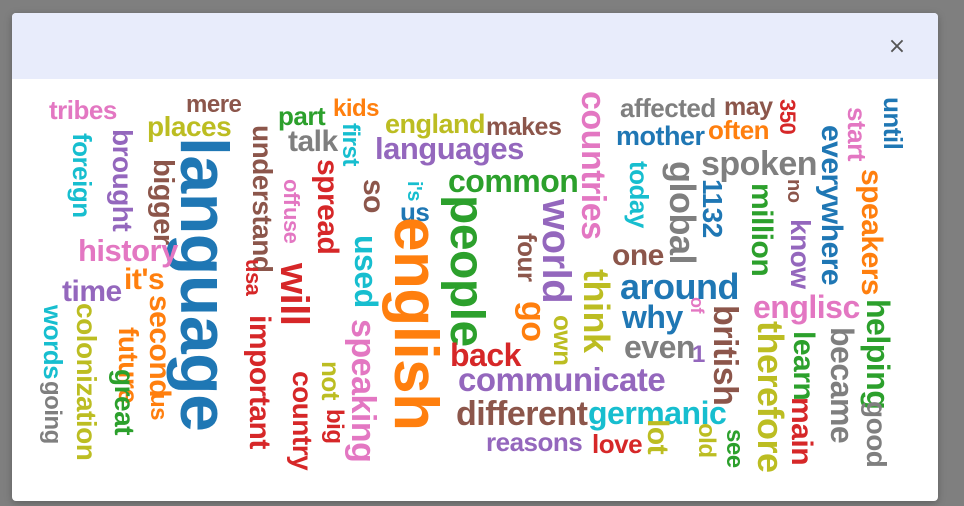 The image size is (964, 506). I want to click on word-cloud-word: country, so click(302, 421).